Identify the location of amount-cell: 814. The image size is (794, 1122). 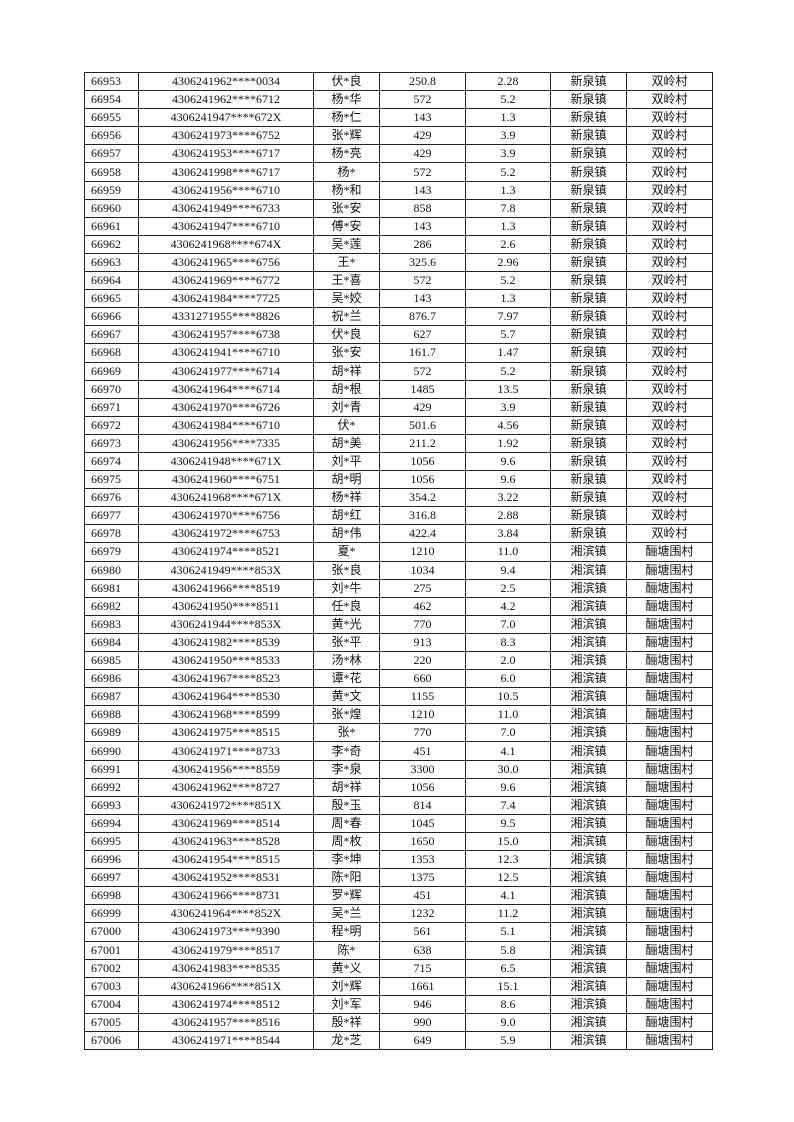
(422, 805).